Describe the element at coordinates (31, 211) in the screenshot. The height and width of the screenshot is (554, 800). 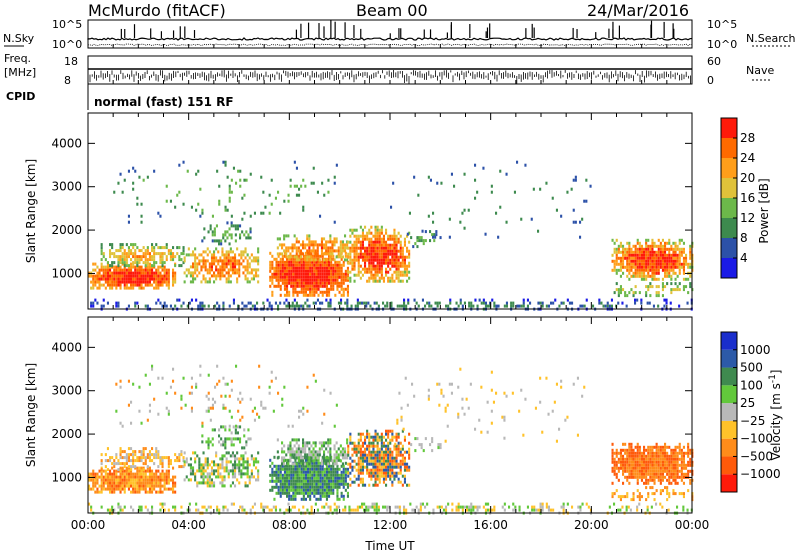
I see `power-ylabel: Slant Range [km]` at that location.